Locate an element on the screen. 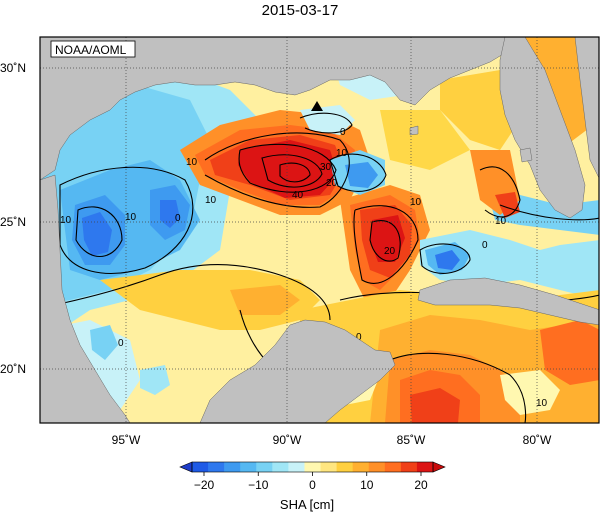  lon-tick-label: 95˚W is located at coordinates (126, 440).